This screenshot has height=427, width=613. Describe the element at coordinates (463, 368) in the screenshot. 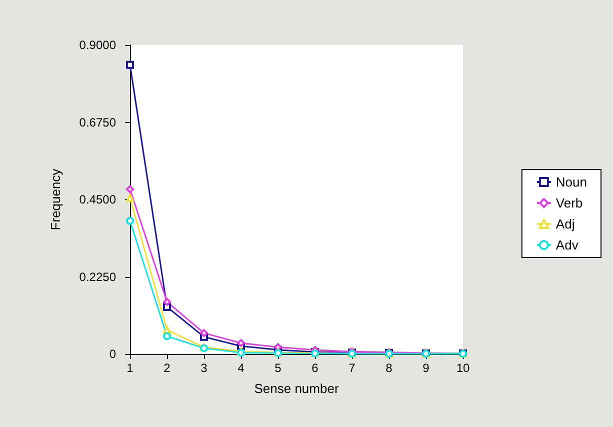

I see `x-tick-label: 10` at that location.